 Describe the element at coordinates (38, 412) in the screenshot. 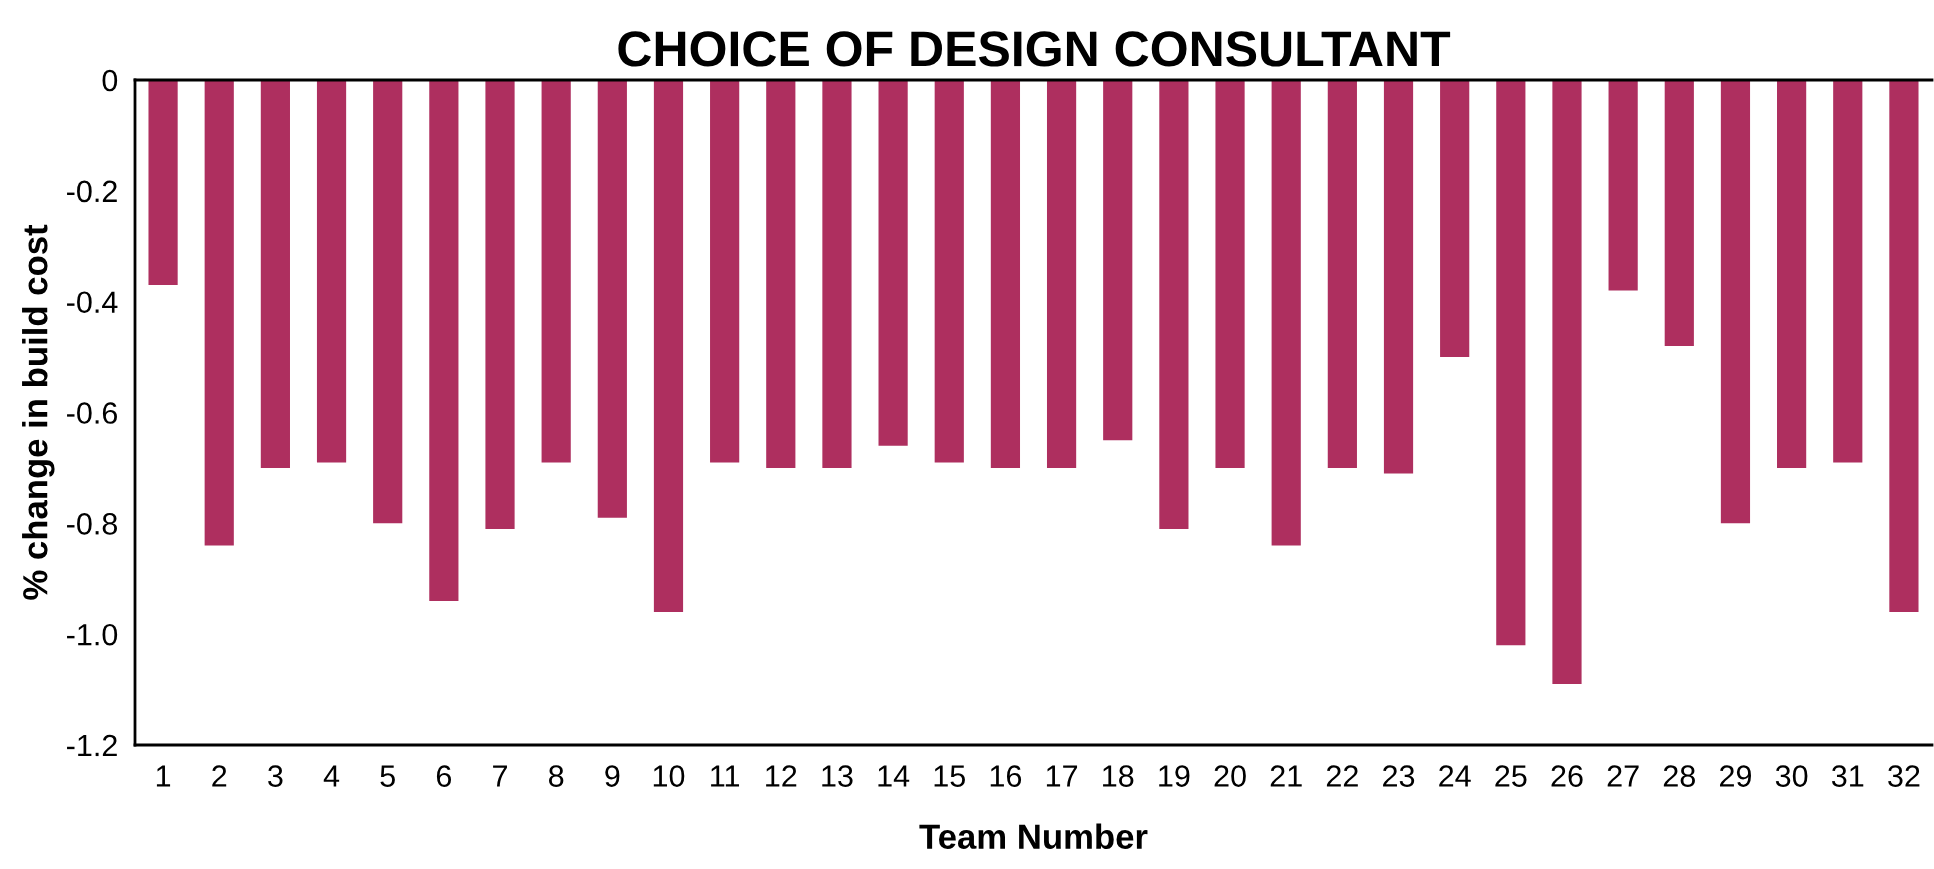

I see `y-axis-title: % change in build cost` at that location.